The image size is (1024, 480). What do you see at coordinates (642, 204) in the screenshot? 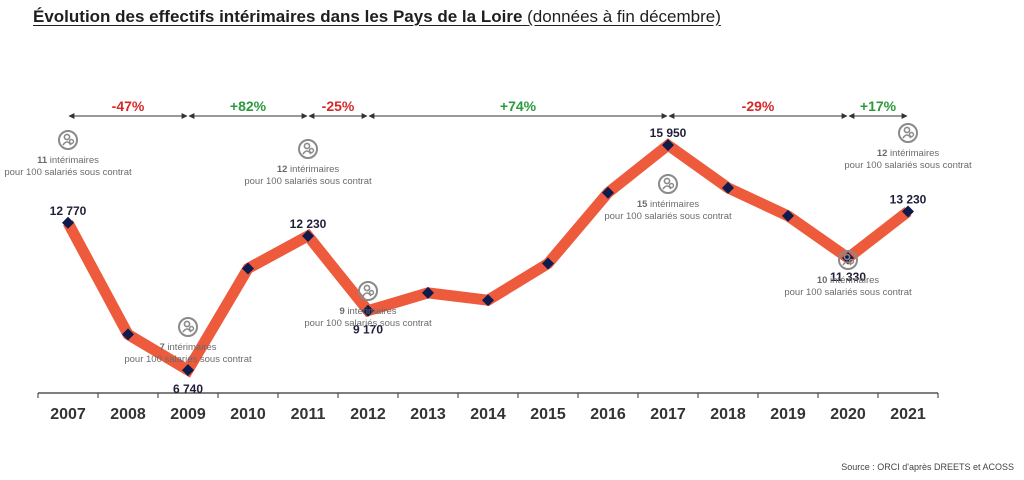
I see `ratio-number: 15` at bounding box center [642, 204].